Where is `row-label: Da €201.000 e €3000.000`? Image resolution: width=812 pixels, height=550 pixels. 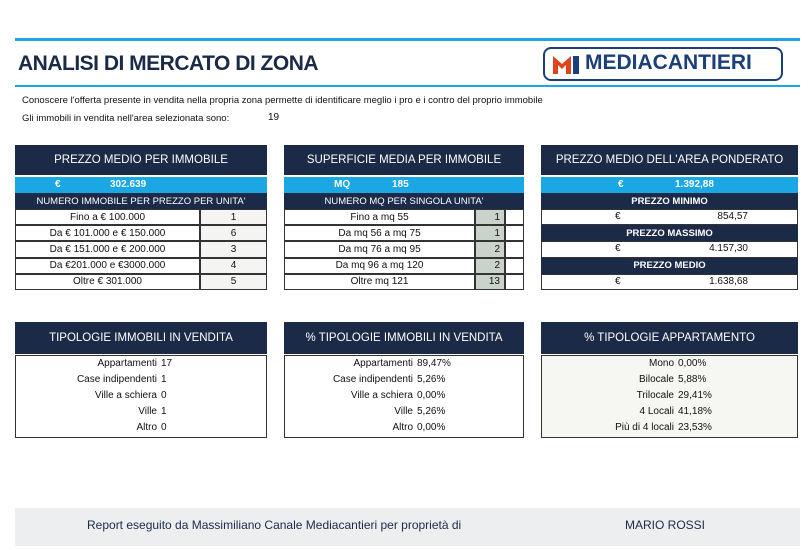
row-label: Da €201.000 e €3000.000 is located at coordinates (107, 265).